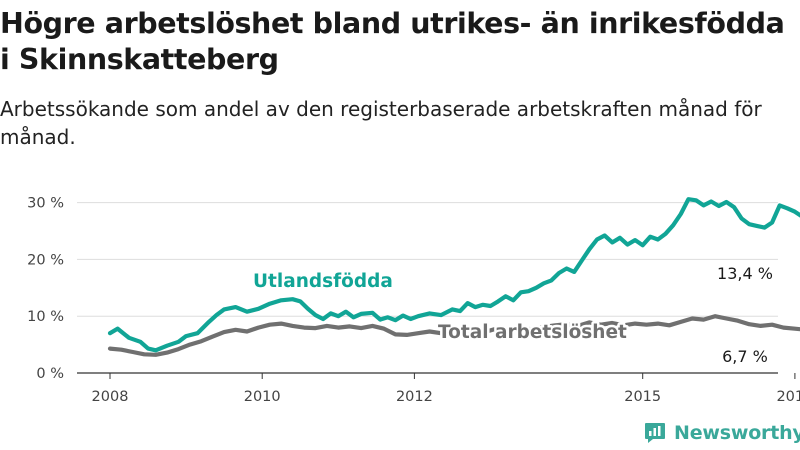 Image resolution: width=800 pixels, height=450 pixels. I want to click on brand-name: Newsworthy, so click(737, 433).